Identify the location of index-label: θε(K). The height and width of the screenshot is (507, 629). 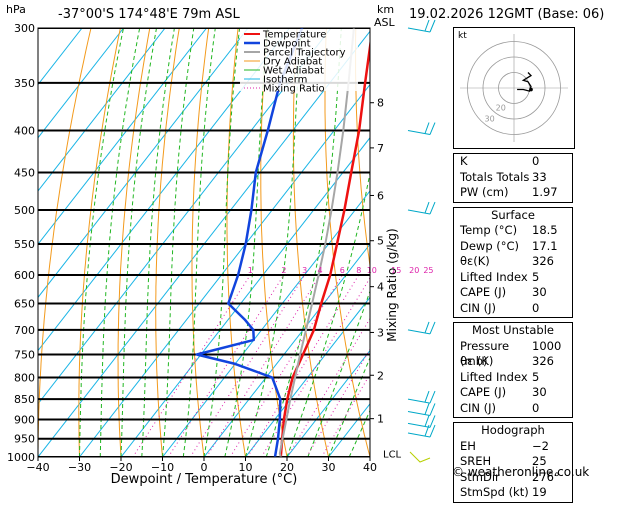
(475, 262).